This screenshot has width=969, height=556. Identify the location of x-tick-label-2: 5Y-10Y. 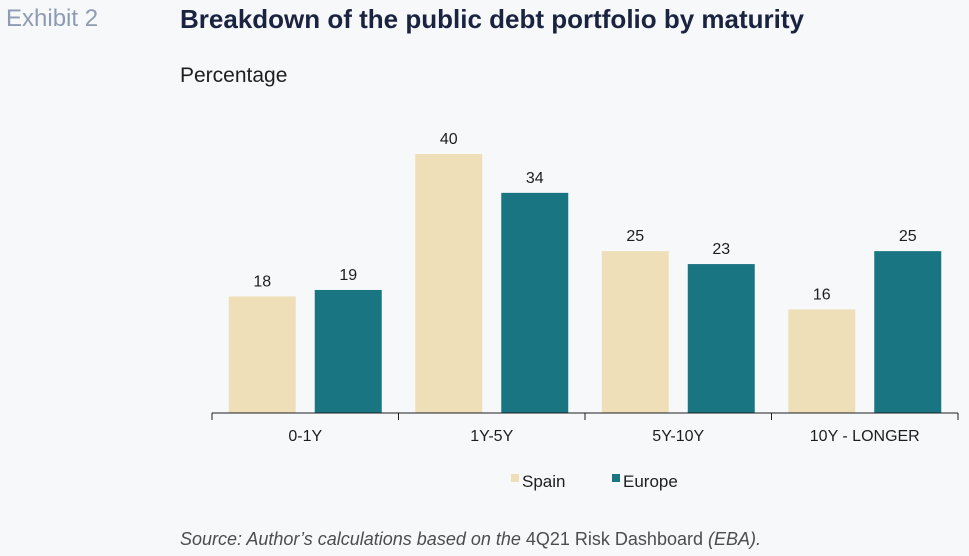
(678, 436).